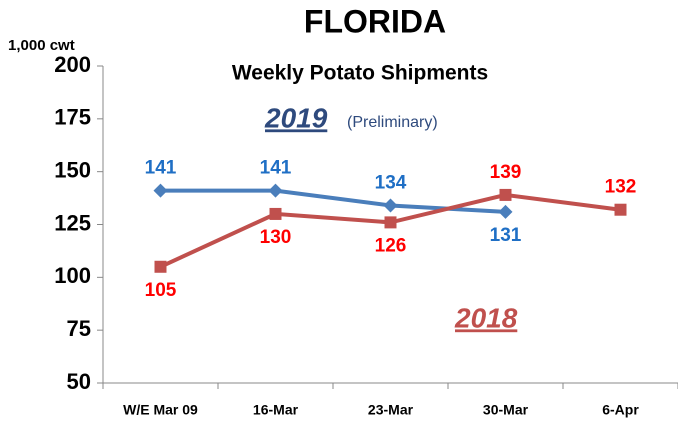 The image size is (678, 427). What do you see at coordinates (161, 290) in the screenshot?
I see `data-label: 105` at bounding box center [161, 290].